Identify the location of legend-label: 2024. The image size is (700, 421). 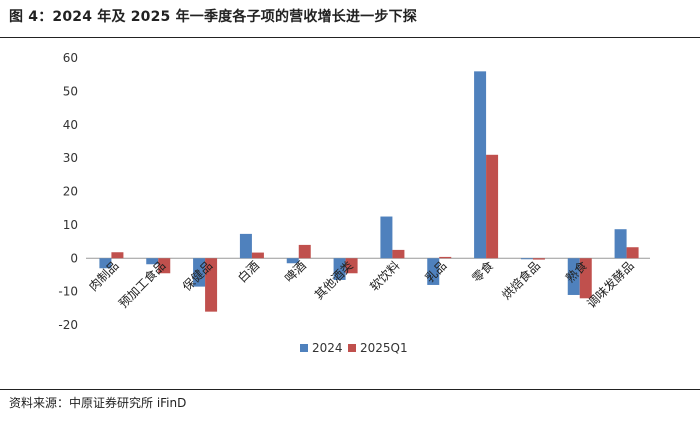
(327, 348).